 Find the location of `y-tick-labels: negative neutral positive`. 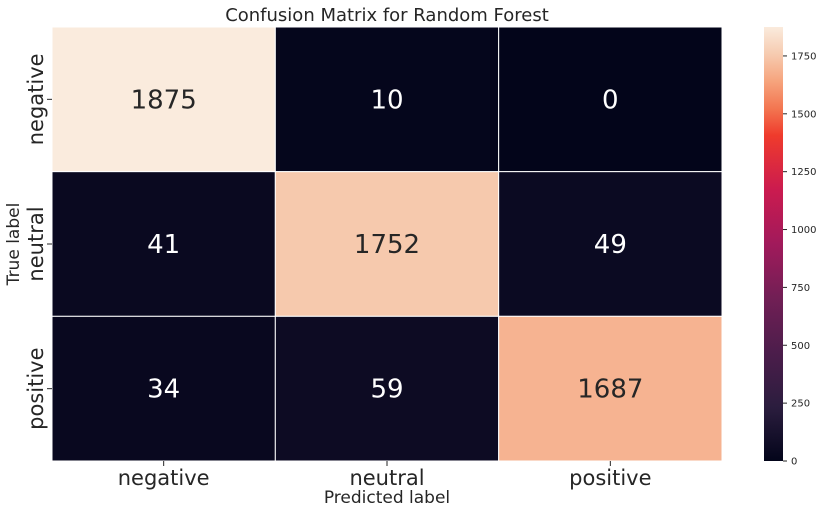

y-tick-labels: negative neutral positive is located at coordinates (38, 241).